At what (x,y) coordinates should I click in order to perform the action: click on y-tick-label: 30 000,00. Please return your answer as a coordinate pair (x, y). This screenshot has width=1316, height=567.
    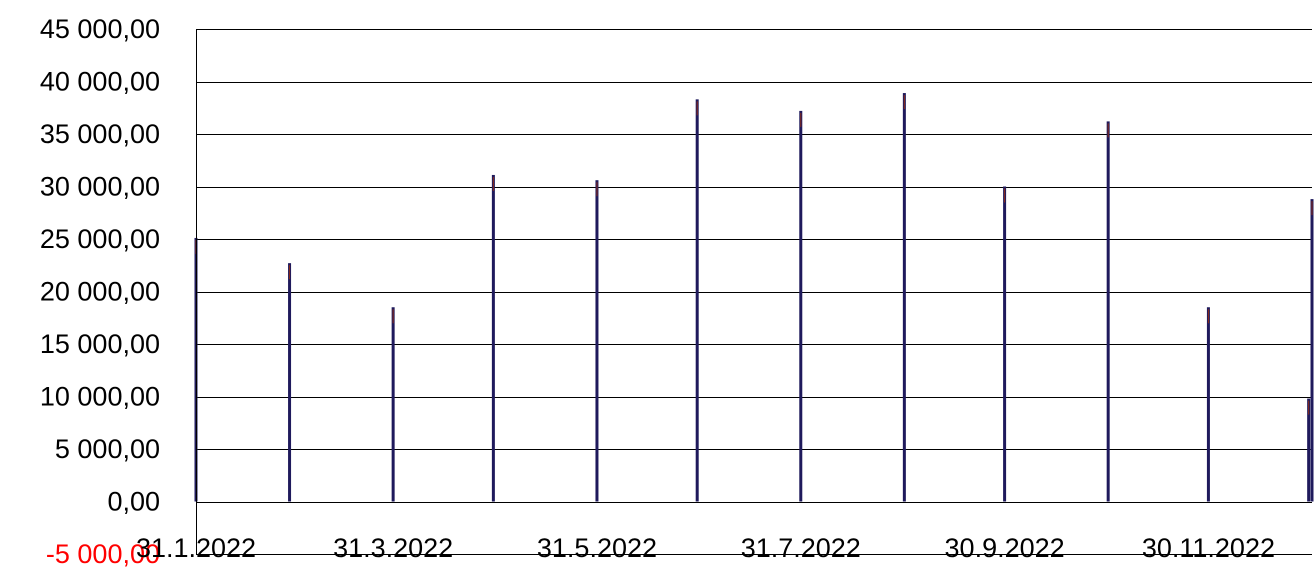
    Looking at the image, I should click on (100, 187).